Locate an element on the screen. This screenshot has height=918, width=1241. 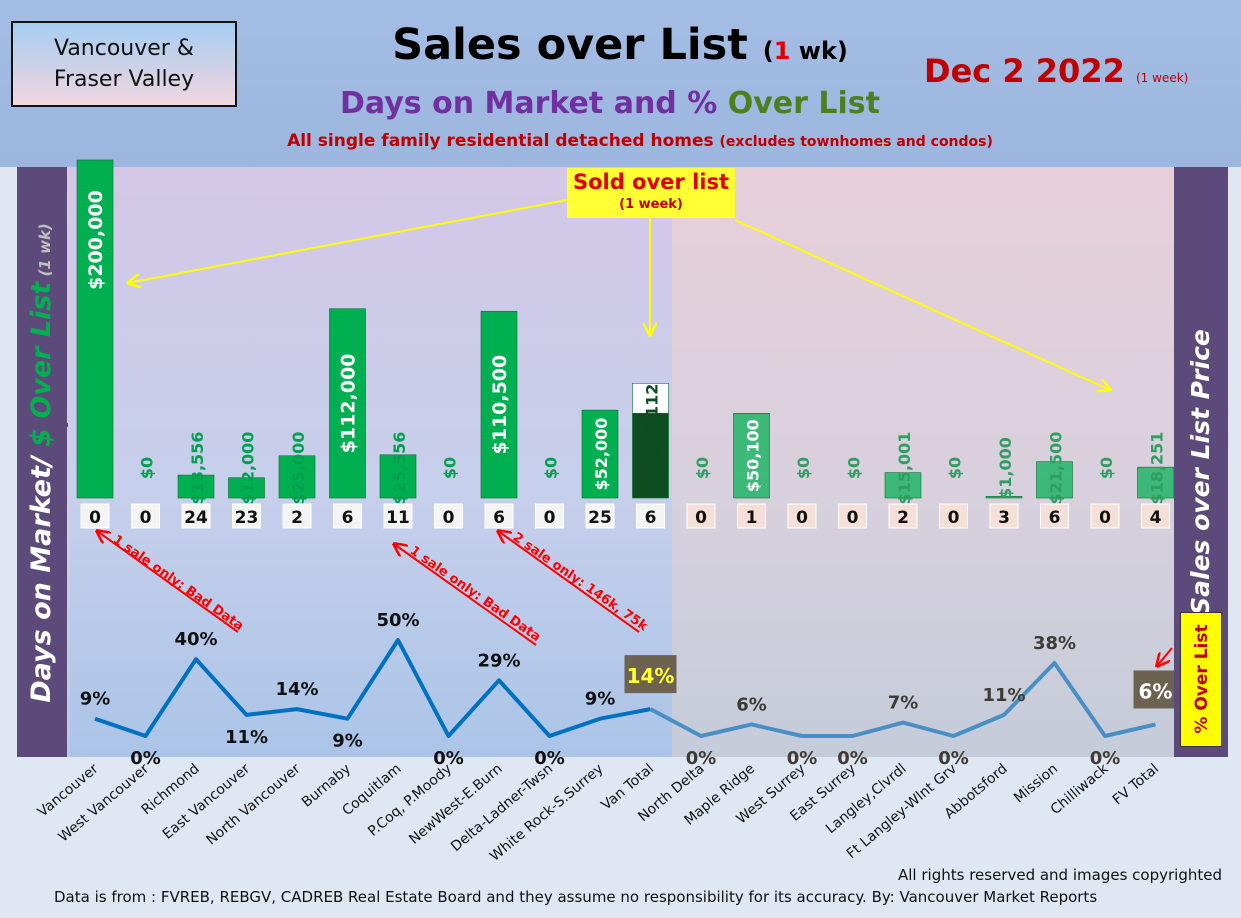
bar-label-fv-total: $18,251 is located at coordinates (1157, 468).